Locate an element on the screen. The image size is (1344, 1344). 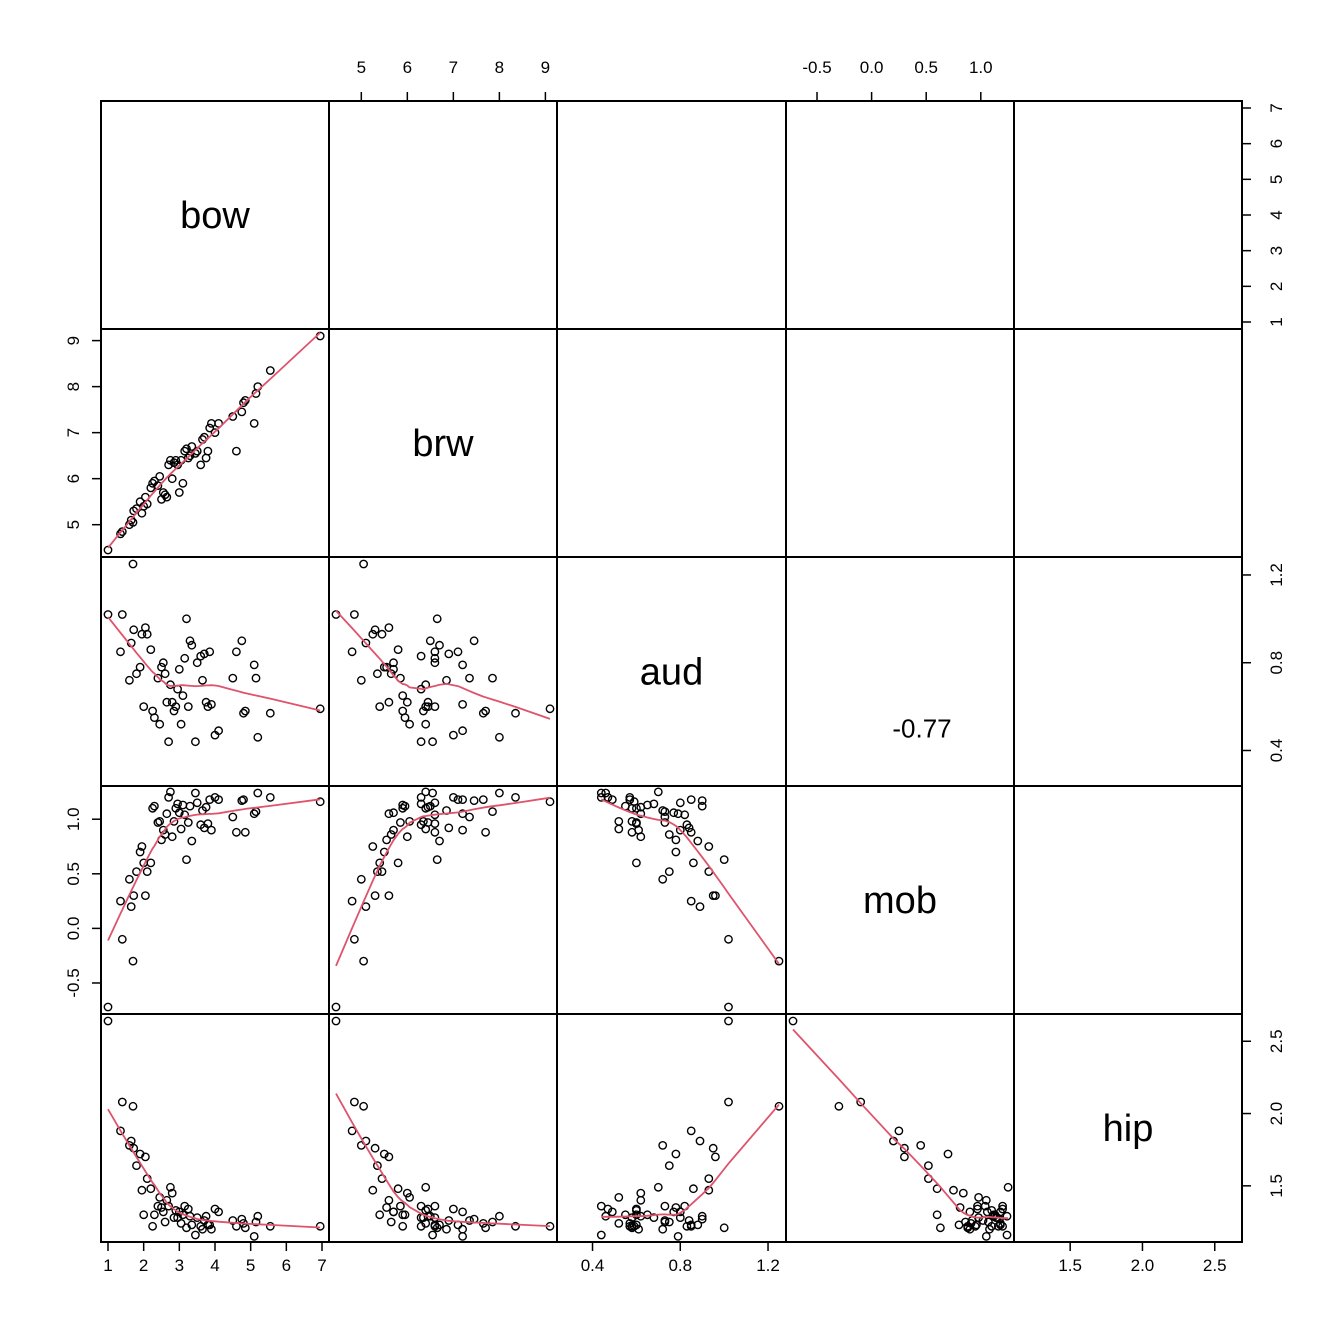
y-tick-label-mob: 0.0 is located at coordinates (73, 929).